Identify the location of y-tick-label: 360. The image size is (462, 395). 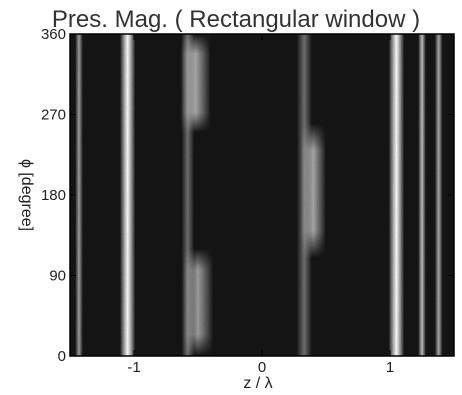
(53, 34).